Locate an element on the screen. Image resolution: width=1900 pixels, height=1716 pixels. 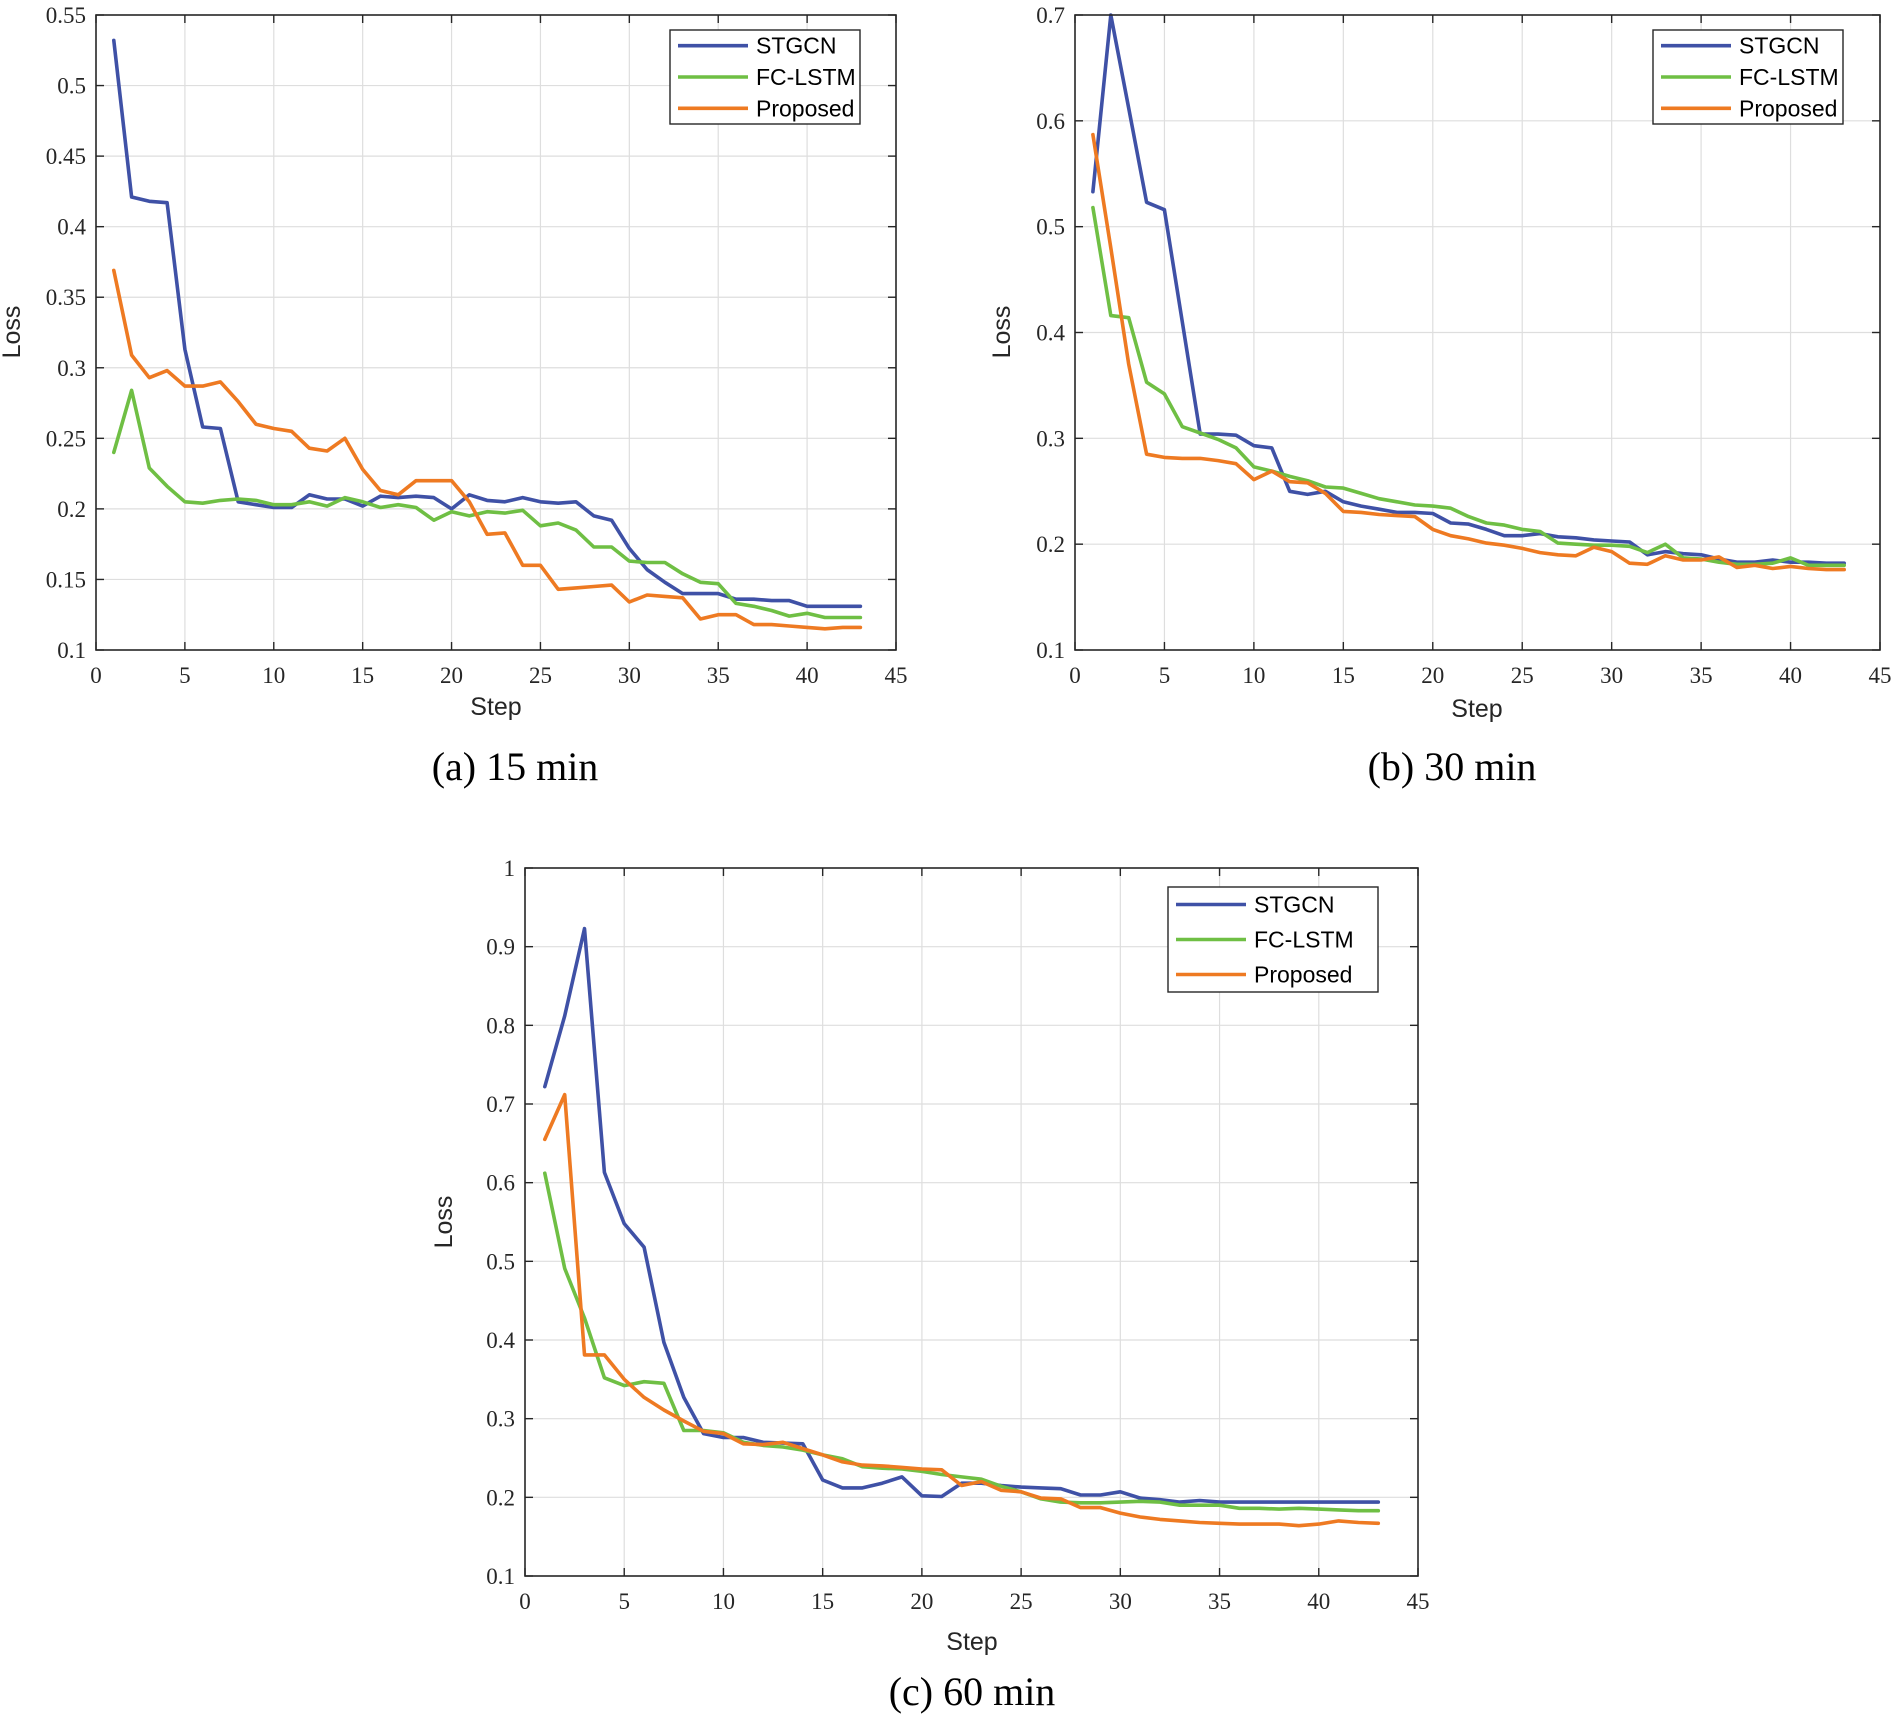
y-tick-label: 0.9 is located at coordinates (500, 947).